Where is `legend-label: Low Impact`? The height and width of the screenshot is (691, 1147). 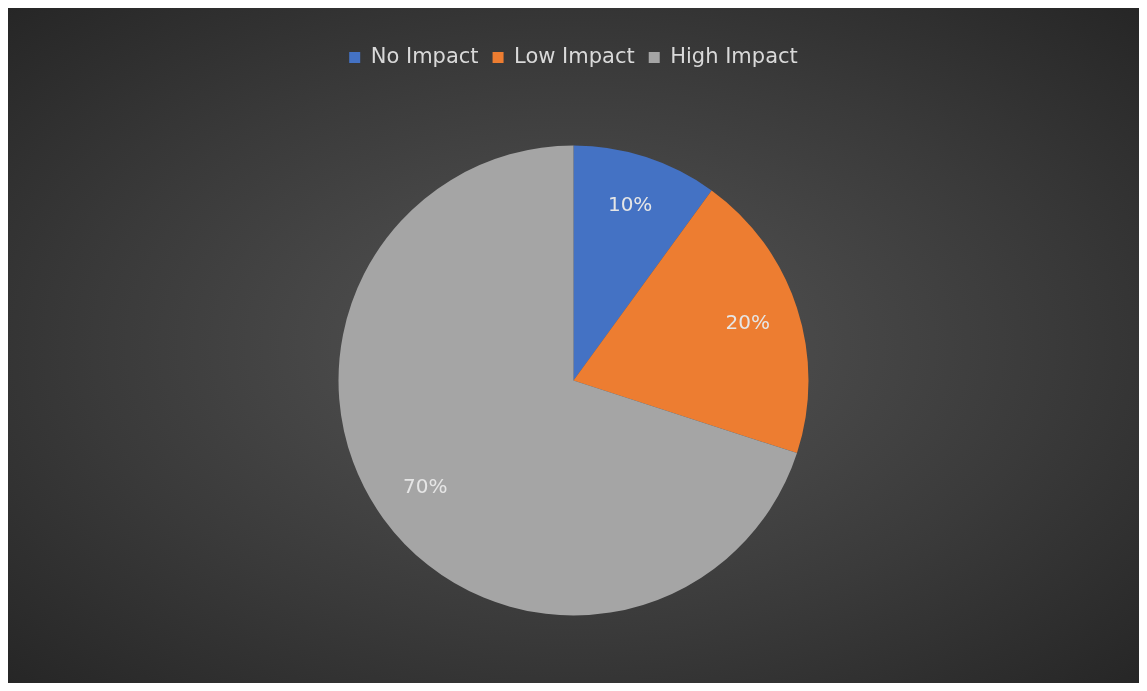 legend-label: Low Impact is located at coordinates (574, 55).